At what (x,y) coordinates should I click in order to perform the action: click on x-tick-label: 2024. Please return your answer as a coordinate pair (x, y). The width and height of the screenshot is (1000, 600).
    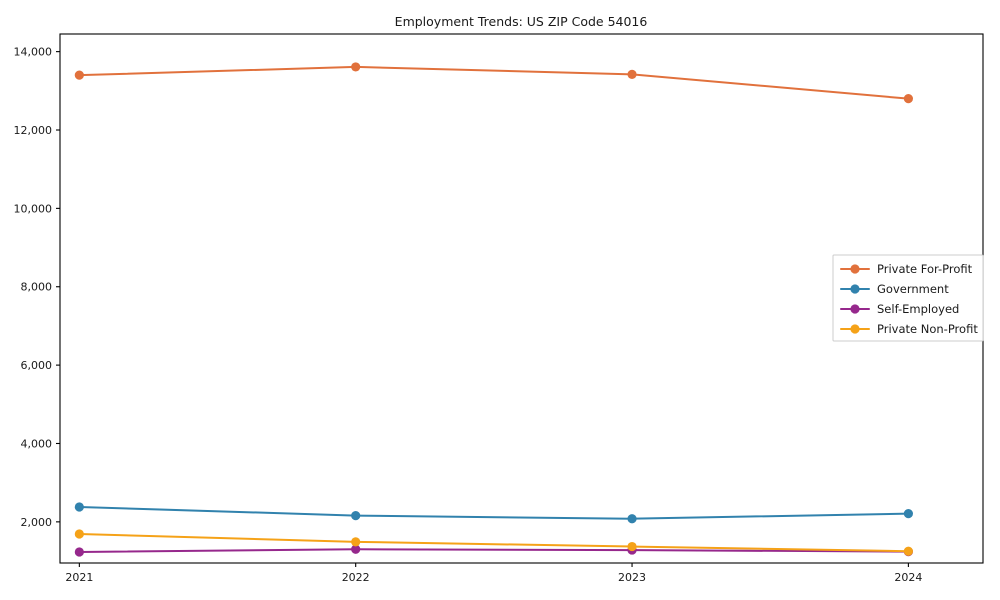
    Looking at the image, I should click on (908, 577).